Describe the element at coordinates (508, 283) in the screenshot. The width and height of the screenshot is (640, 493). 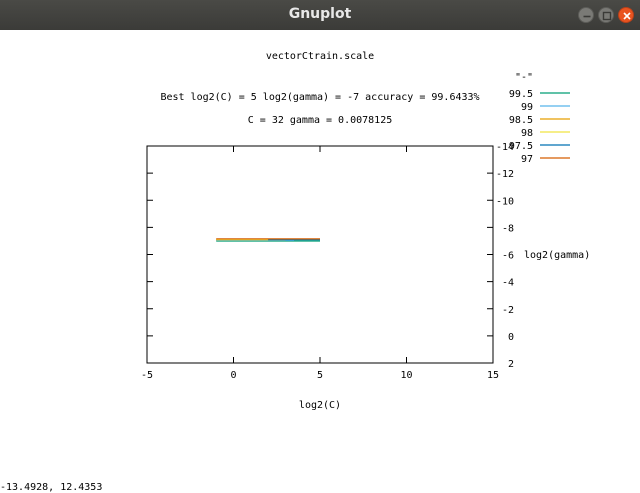
I see `y-tick-label: -4` at that location.